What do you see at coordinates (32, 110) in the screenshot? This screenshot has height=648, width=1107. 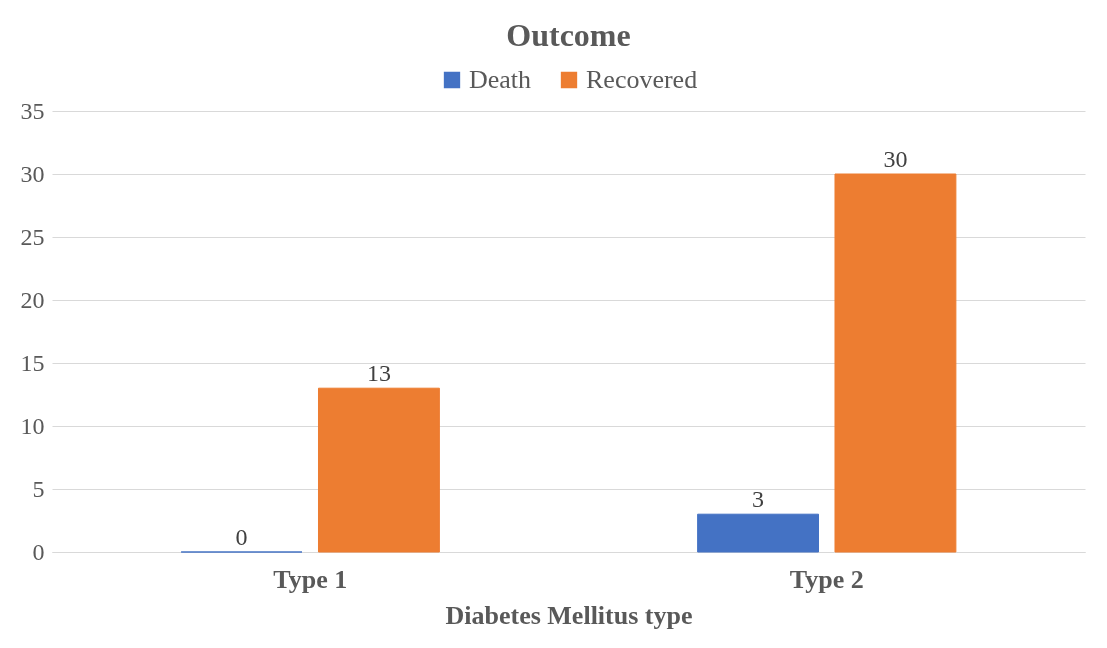 I see `y-tick-label: 35` at bounding box center [32, 110].